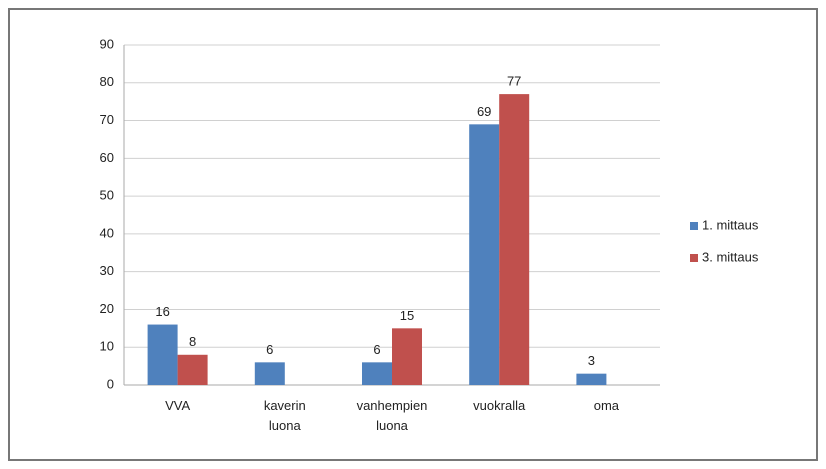 The height and width of the screenshot is (469, 826). I want to click on data-label: 16, so click(162, 311).